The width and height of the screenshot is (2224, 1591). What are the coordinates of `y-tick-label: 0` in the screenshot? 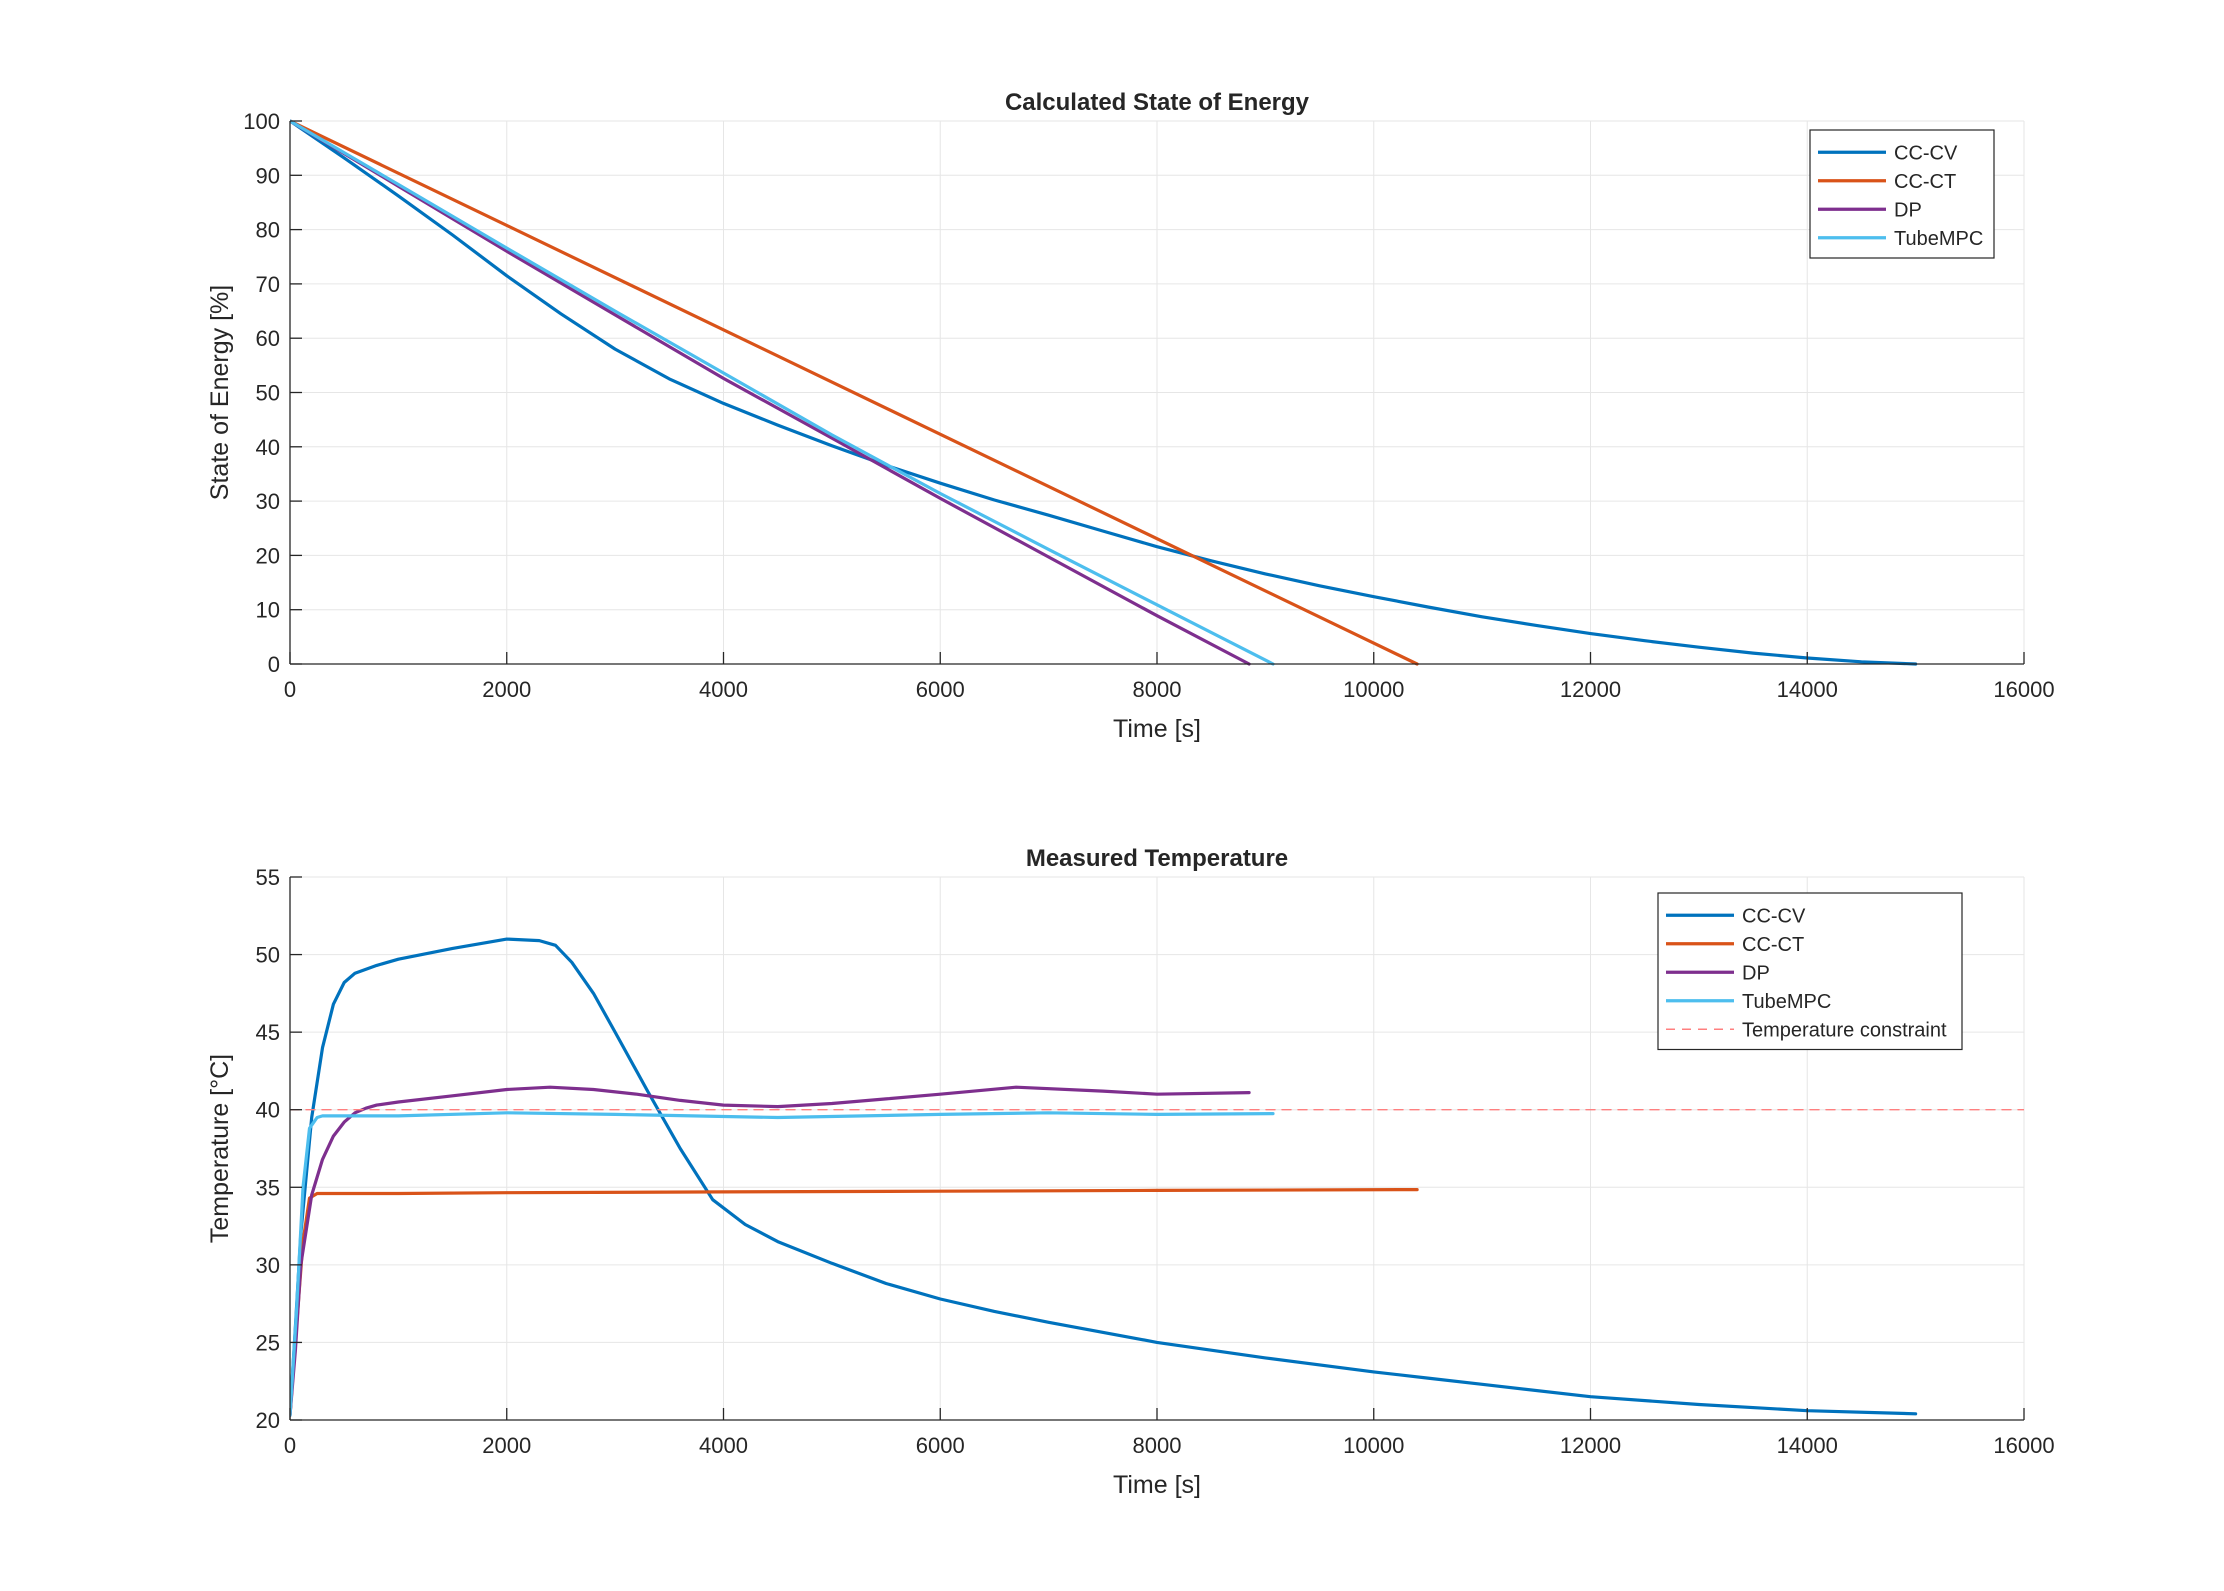 It's located at (274, 664).